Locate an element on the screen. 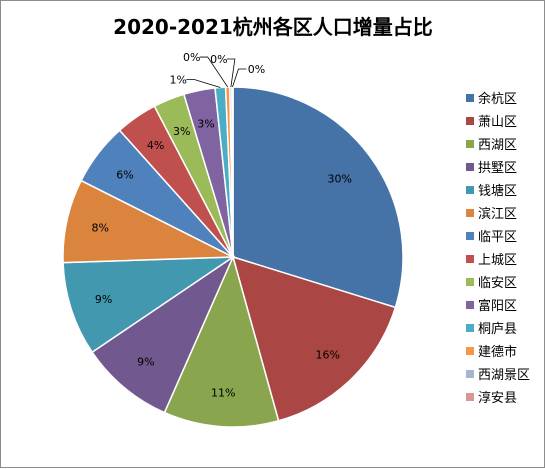  legend-swatch-建德市 is located at coordinates (470, 351).